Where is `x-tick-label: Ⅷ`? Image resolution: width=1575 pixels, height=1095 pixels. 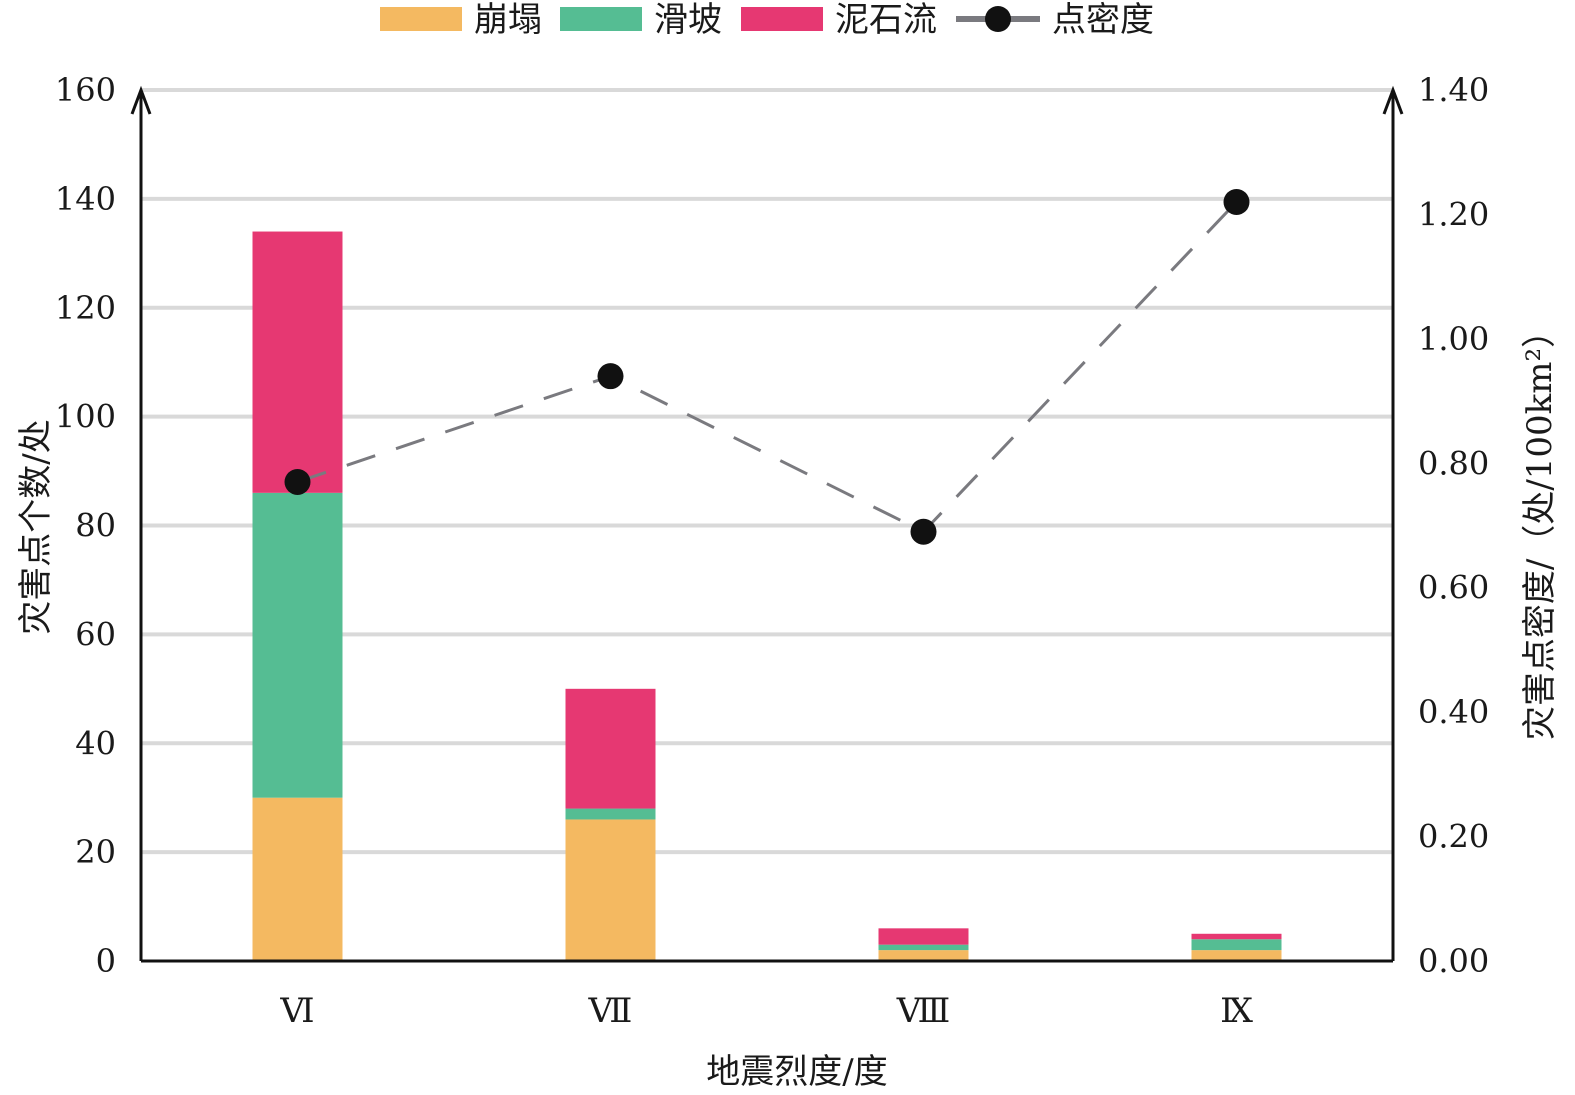
x-tick-label: Ⅷ is located at coordinates (923, 1011).